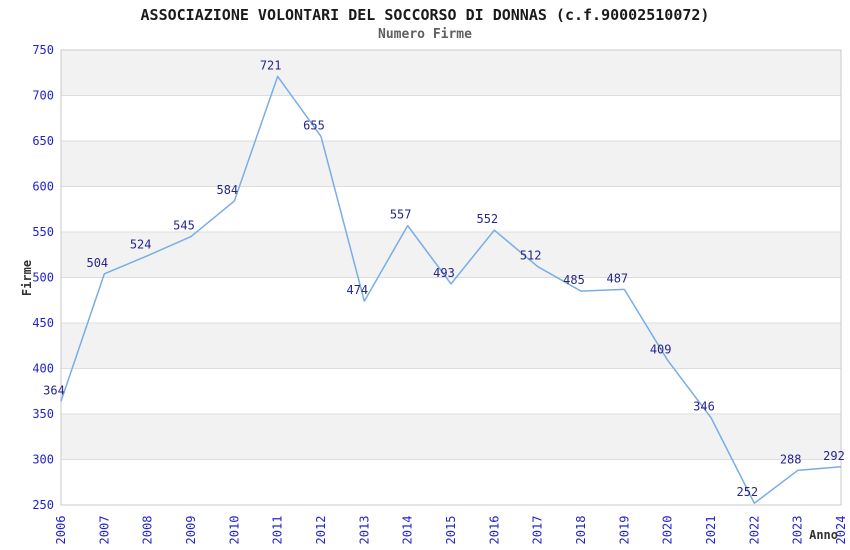 Image resolution: width=850 pixels, height=550 pixels. What do you see at coordinates (841, 530) in the screenshot?
I see `x-tick-label: 2024` at bounding box center [841, 530].